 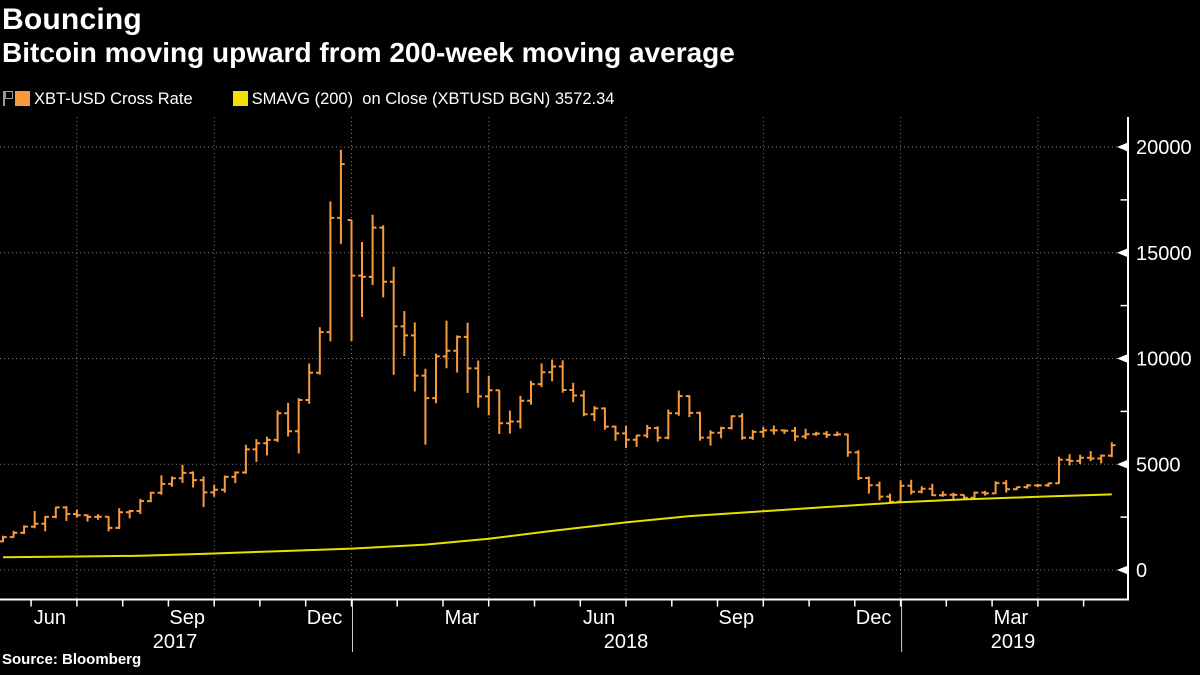 What do you see at coordinates (113, 99) in the screenshot?
I see `series1-label: XBT-USD Cross Rate` at bounding box center [113, 99].